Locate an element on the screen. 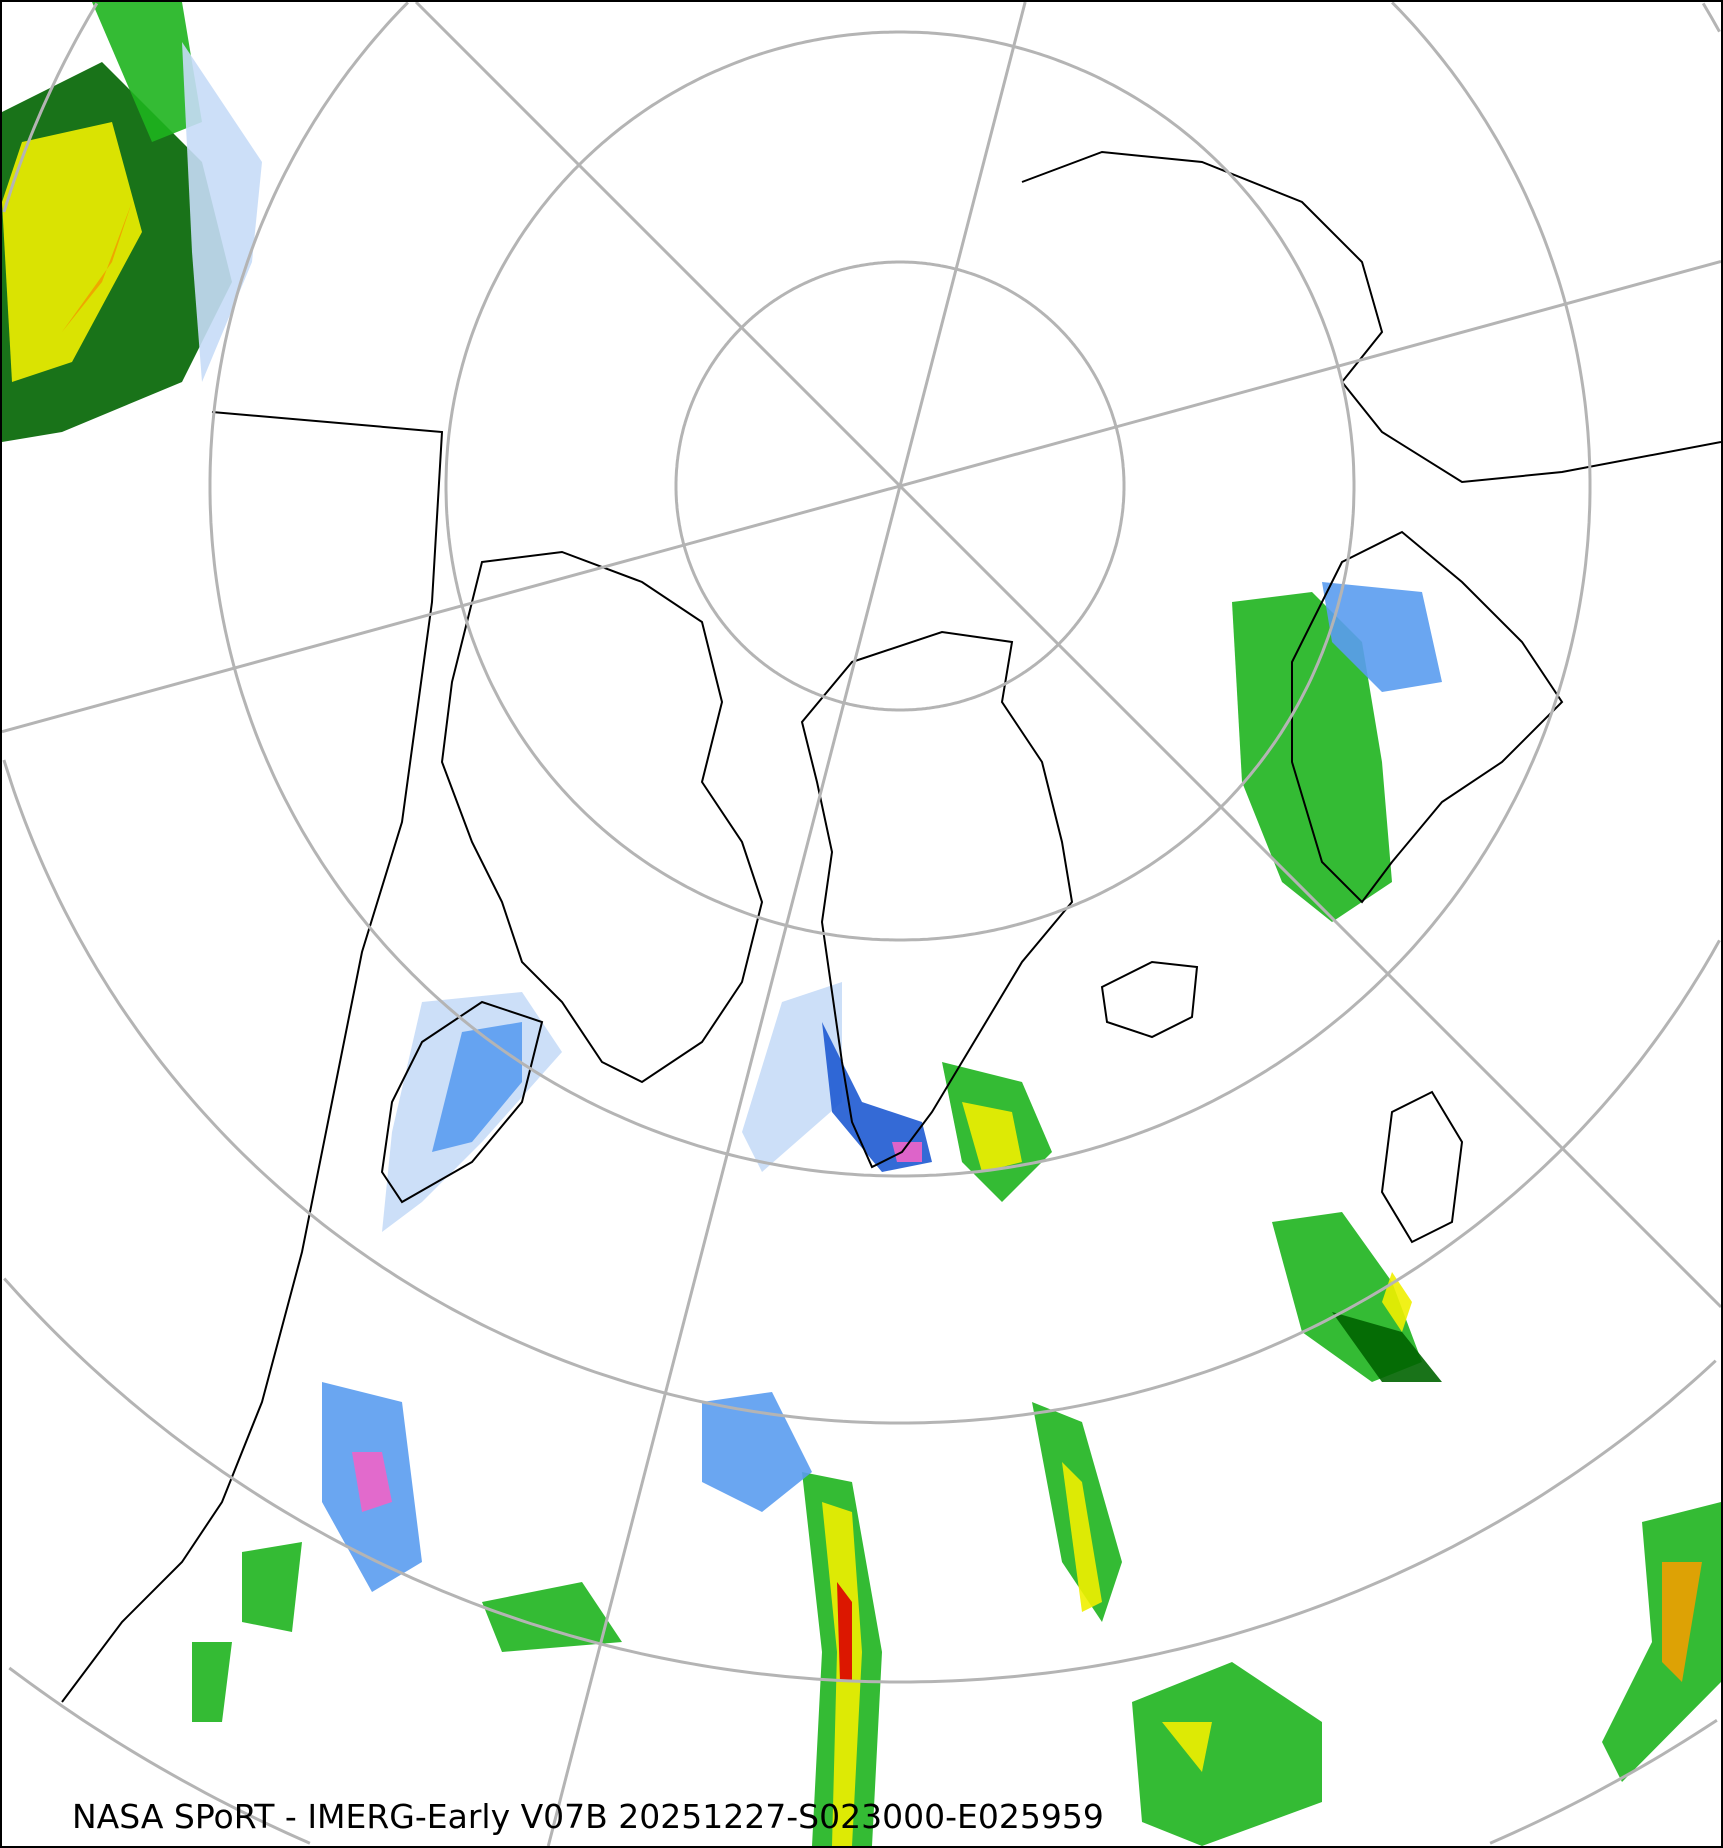 The height and width of the screenshot is (1848, 1723). hudson-bay-outline is located at coordinates (462, 1102).